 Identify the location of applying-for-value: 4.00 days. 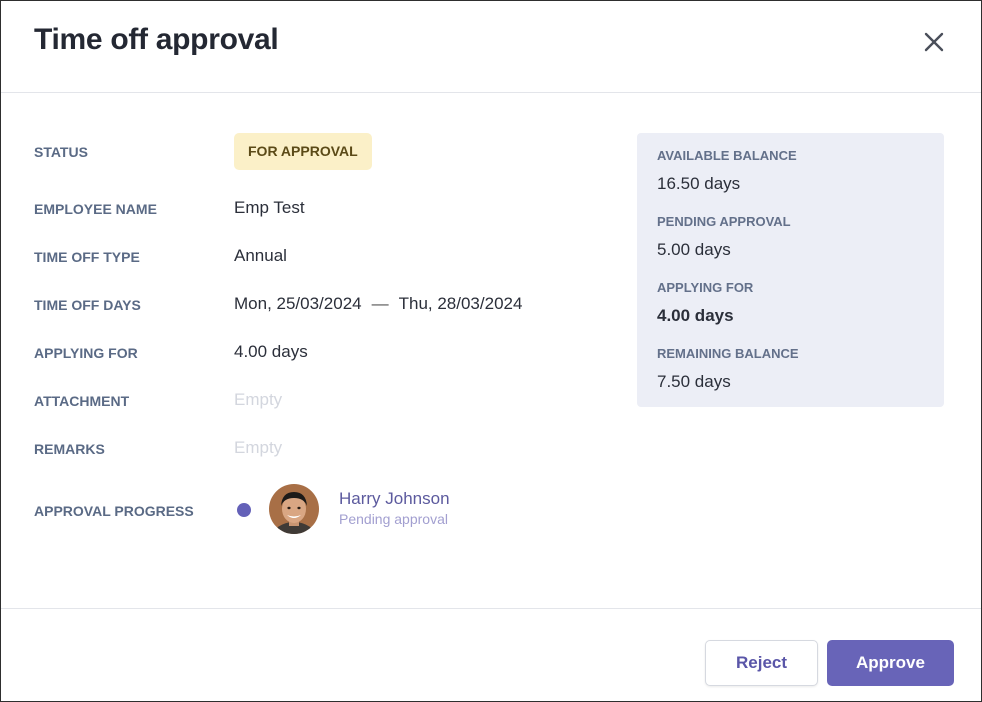
(271, 351).